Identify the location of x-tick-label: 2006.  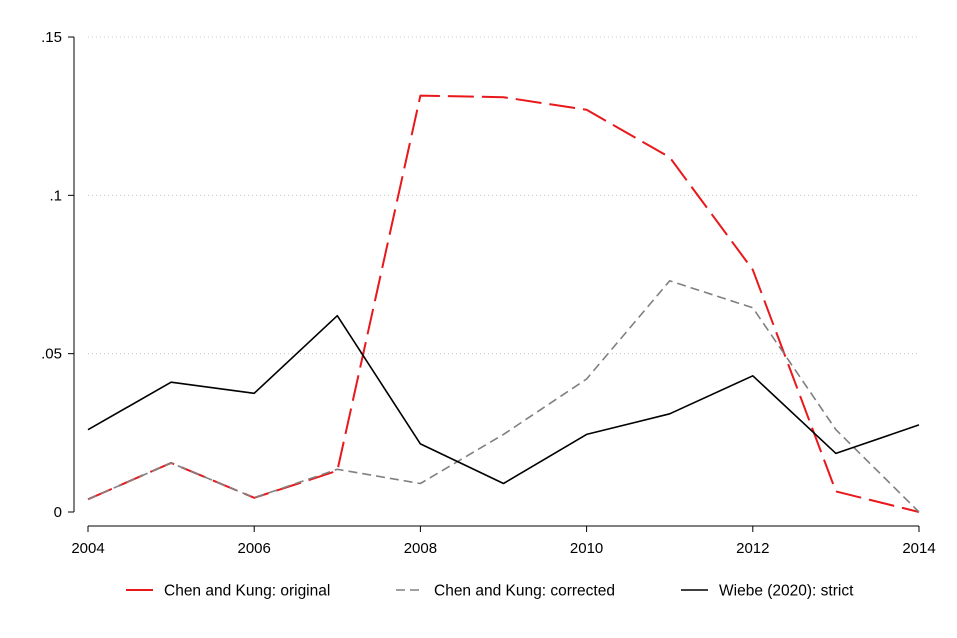
(254, 548).